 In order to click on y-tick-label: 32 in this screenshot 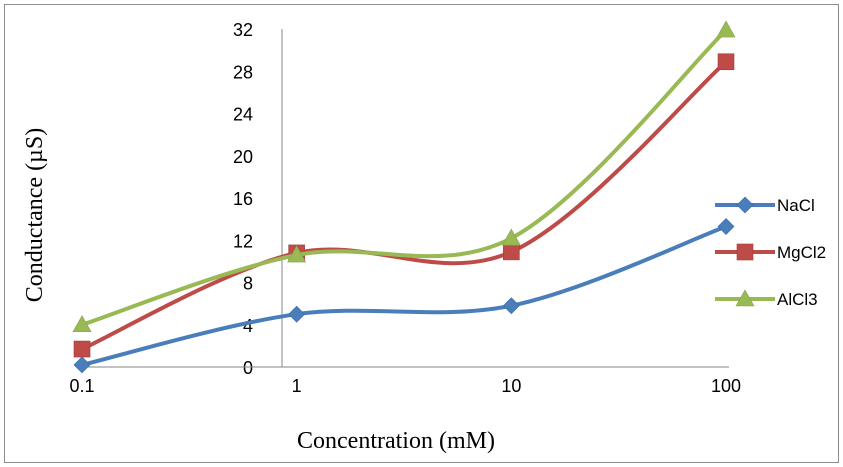, I will do `click(243, 30)`.